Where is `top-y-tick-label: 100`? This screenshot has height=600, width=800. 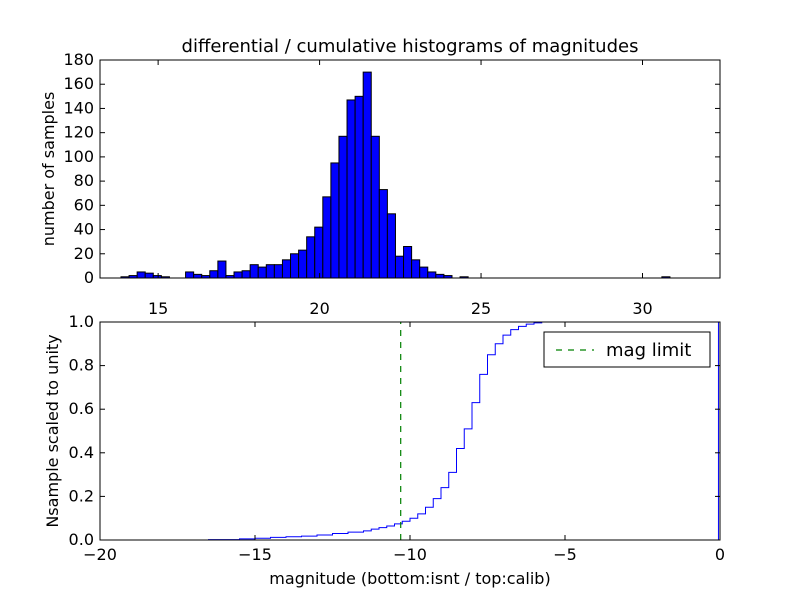
top-y-tick-label: 100 is located at coordinates (78, 156).